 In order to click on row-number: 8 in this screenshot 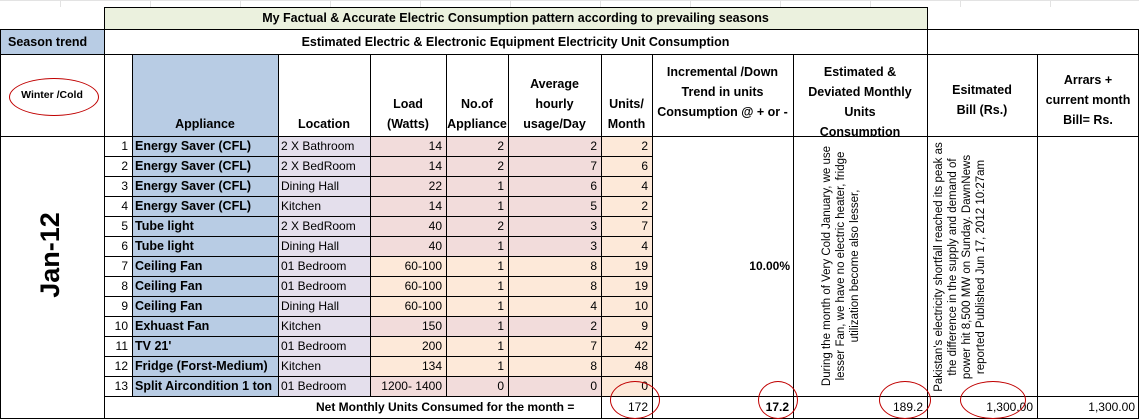, I will do `click(124, 286)`.